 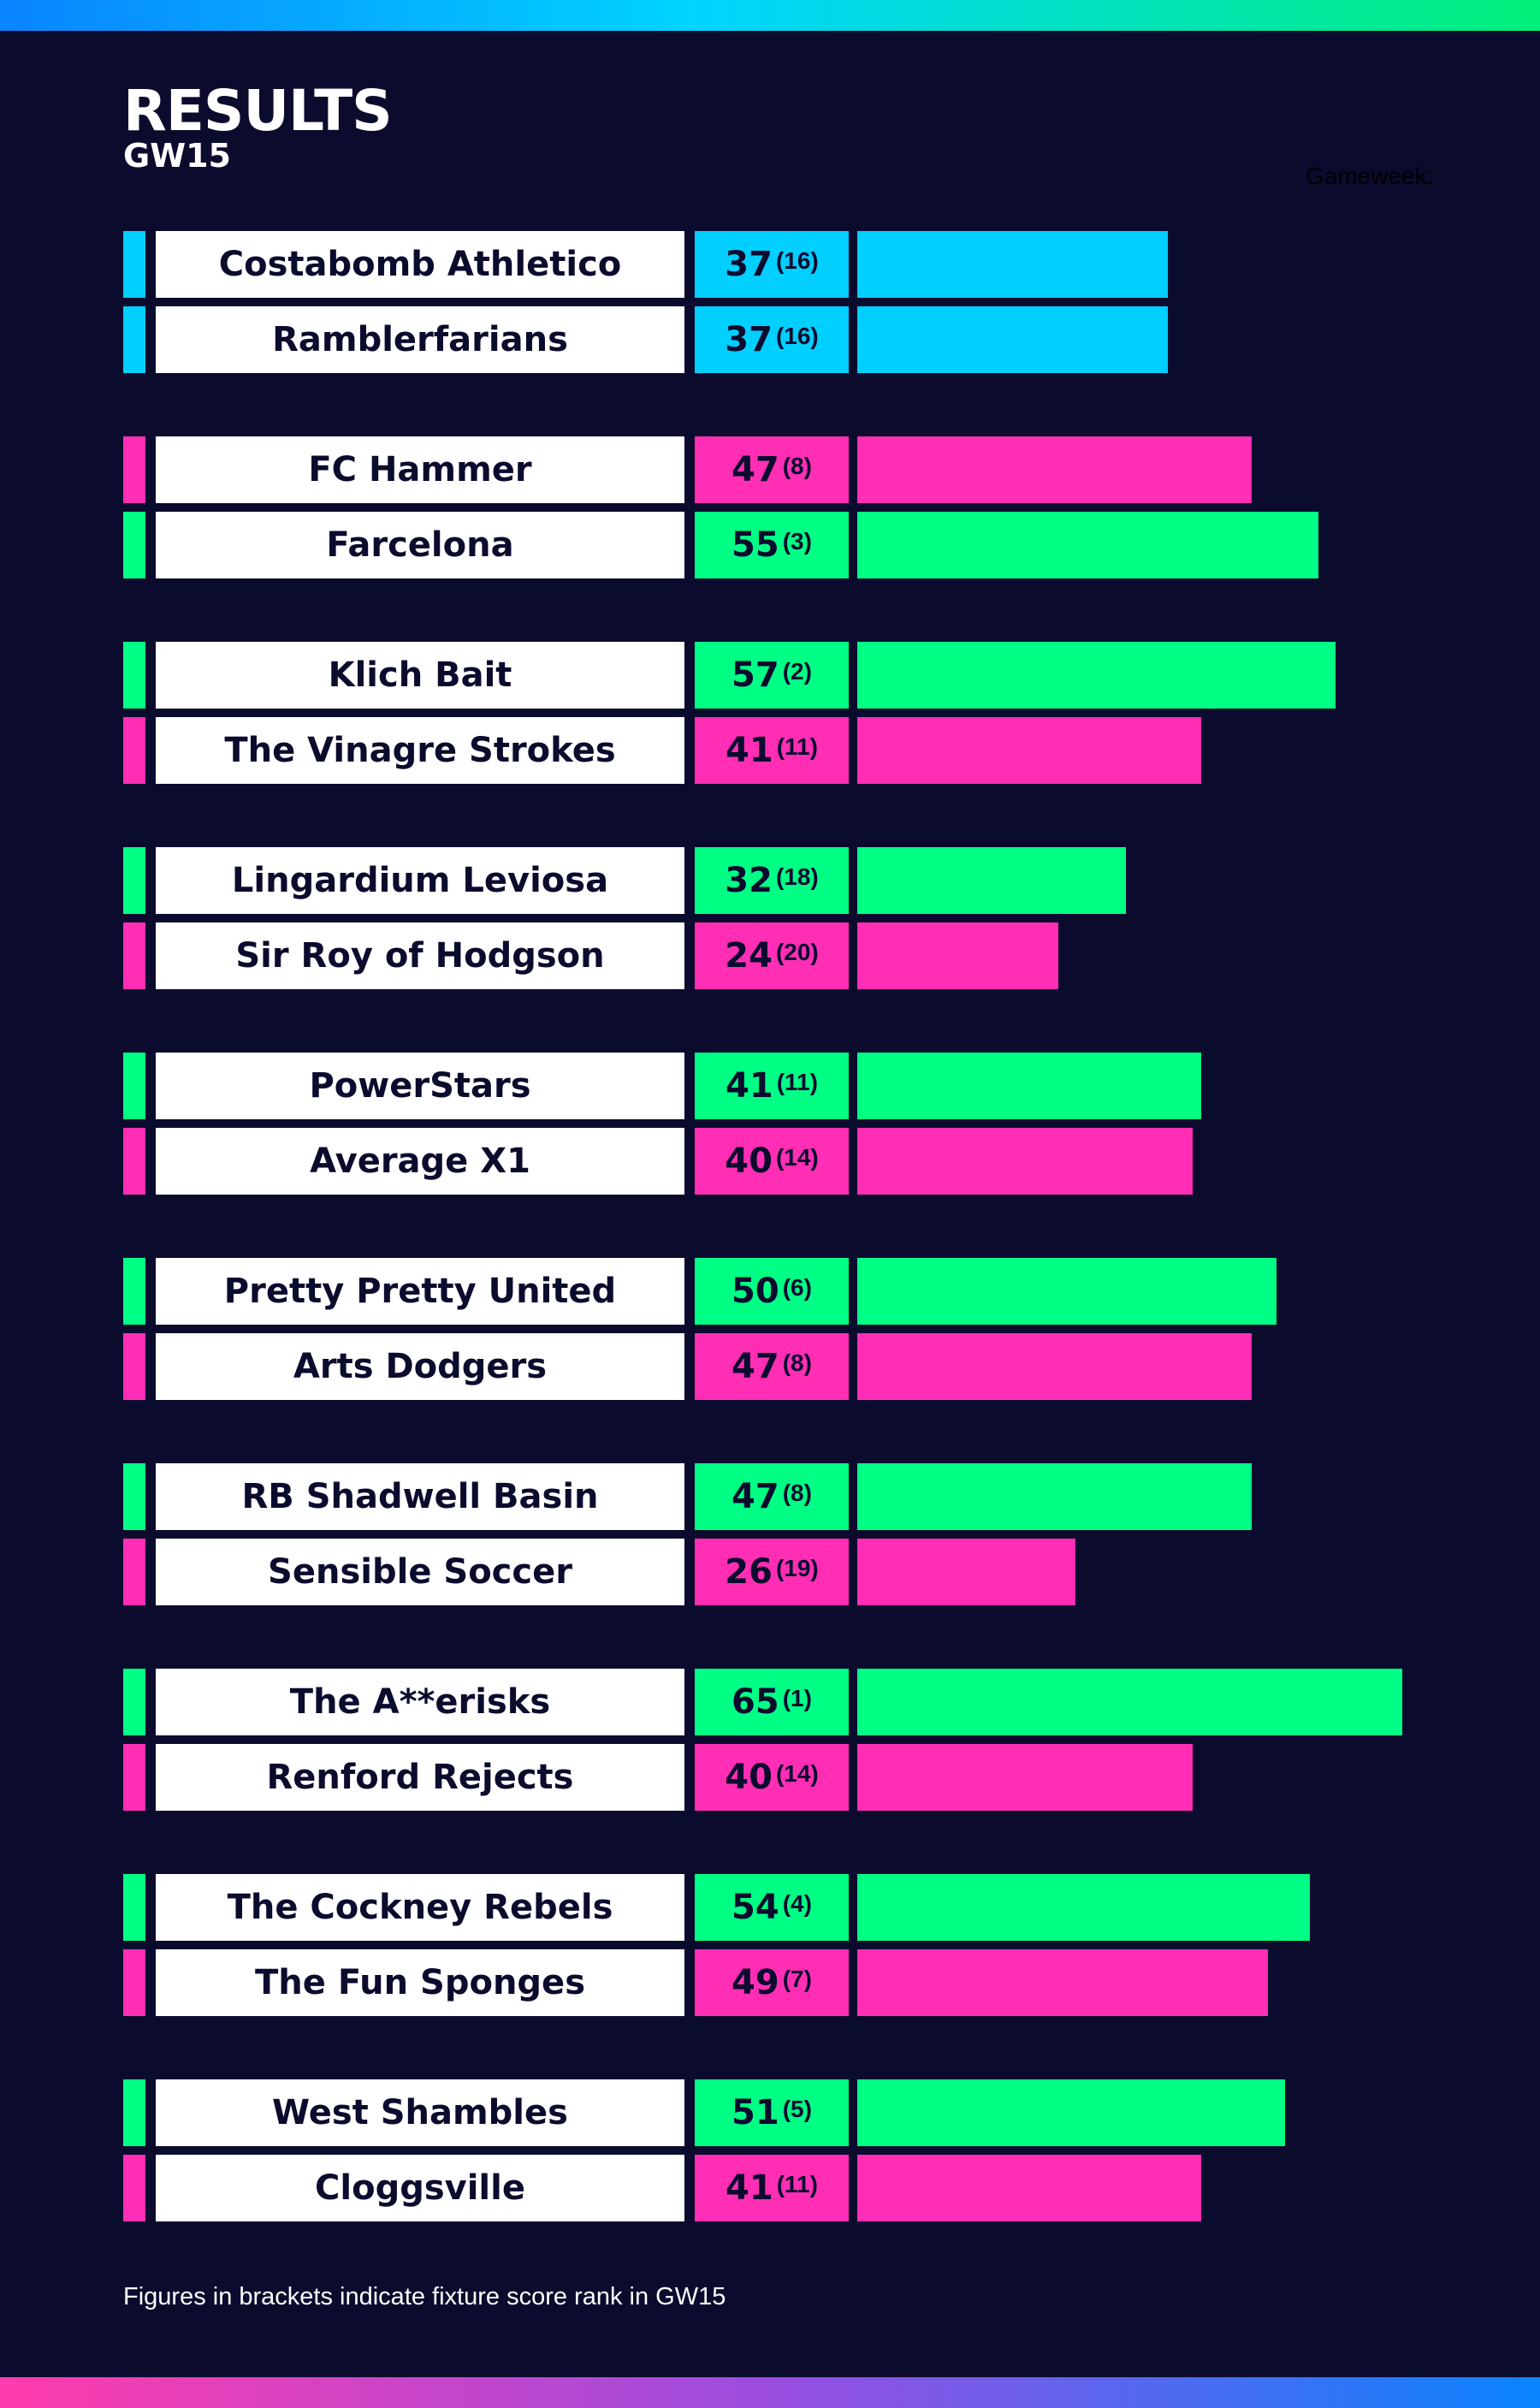 What do you see at coordinates (772, 1983) in the screenshot?
I see `score-box: 49 (7)` at bounding box center [772, 1983].